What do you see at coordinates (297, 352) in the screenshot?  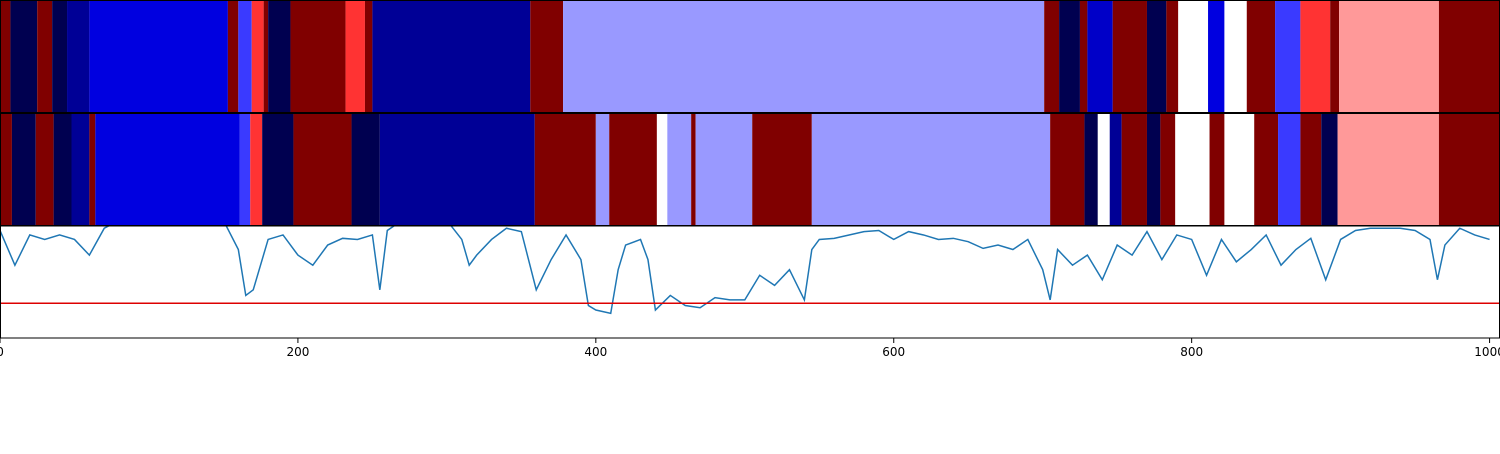 I see `x-tick-label: 200` at bounding box center [297, 352].